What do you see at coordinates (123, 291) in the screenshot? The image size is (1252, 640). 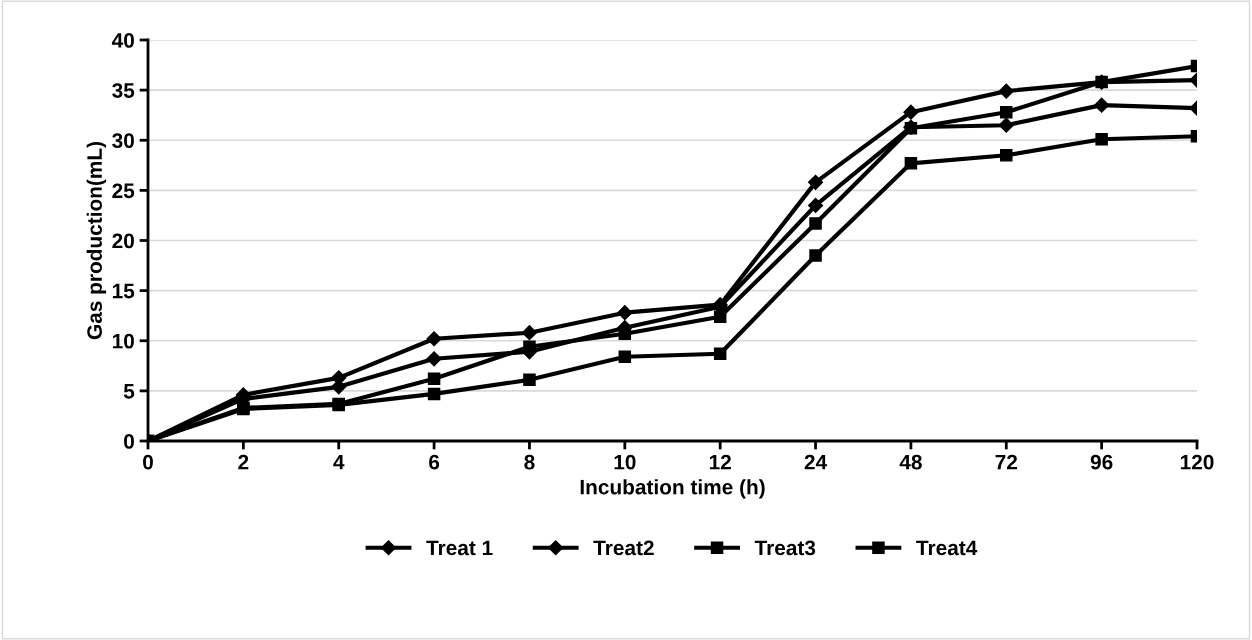 I see `y-tick-label: 15` at bounding box center [123, 291].